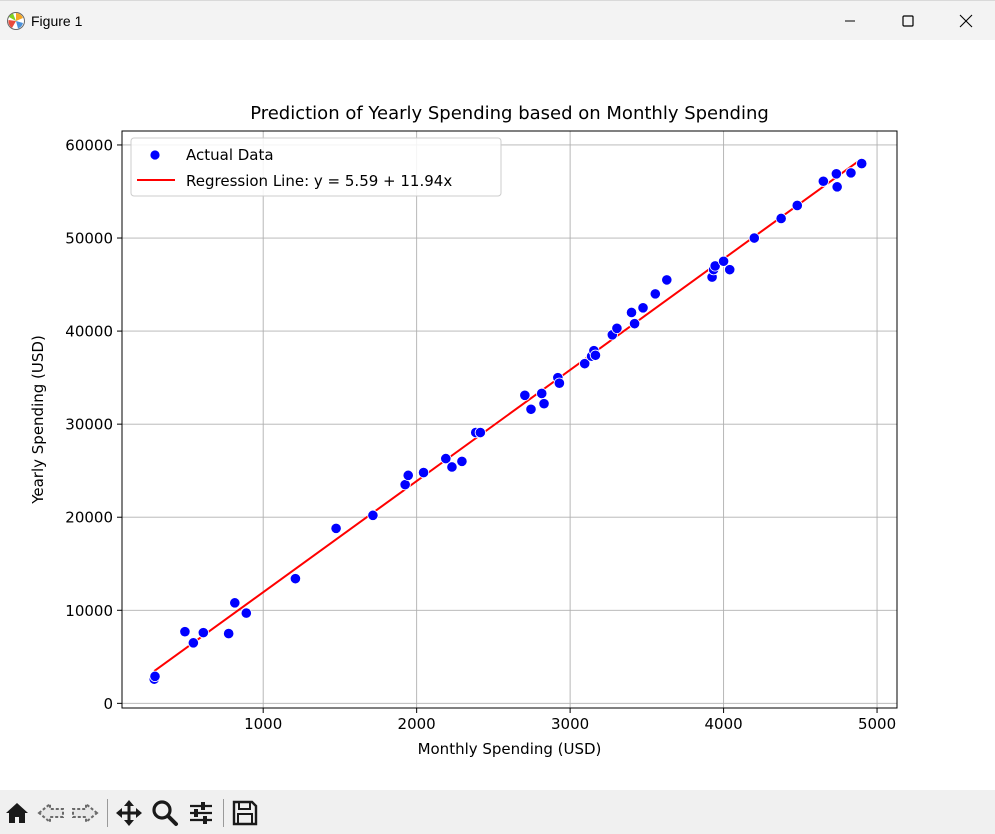  What do you see at coordinates (230, 155) in the screenshot?
I see `legend-label-actual-data: Actual Data` at bounding box center [230, 155].